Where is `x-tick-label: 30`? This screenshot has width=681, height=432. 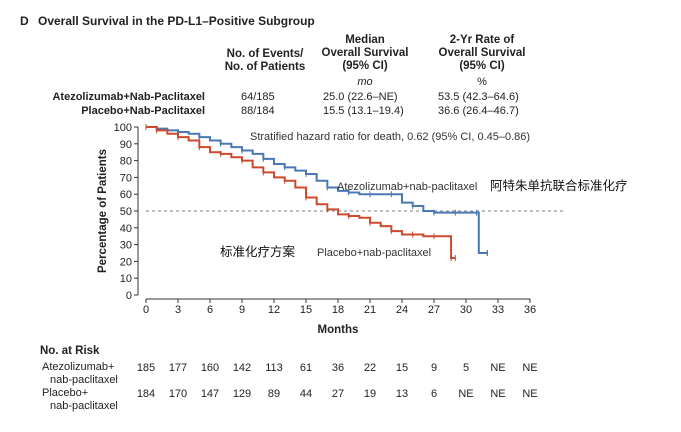
x-tick-label: 30 is located at coordinates (466, 310).